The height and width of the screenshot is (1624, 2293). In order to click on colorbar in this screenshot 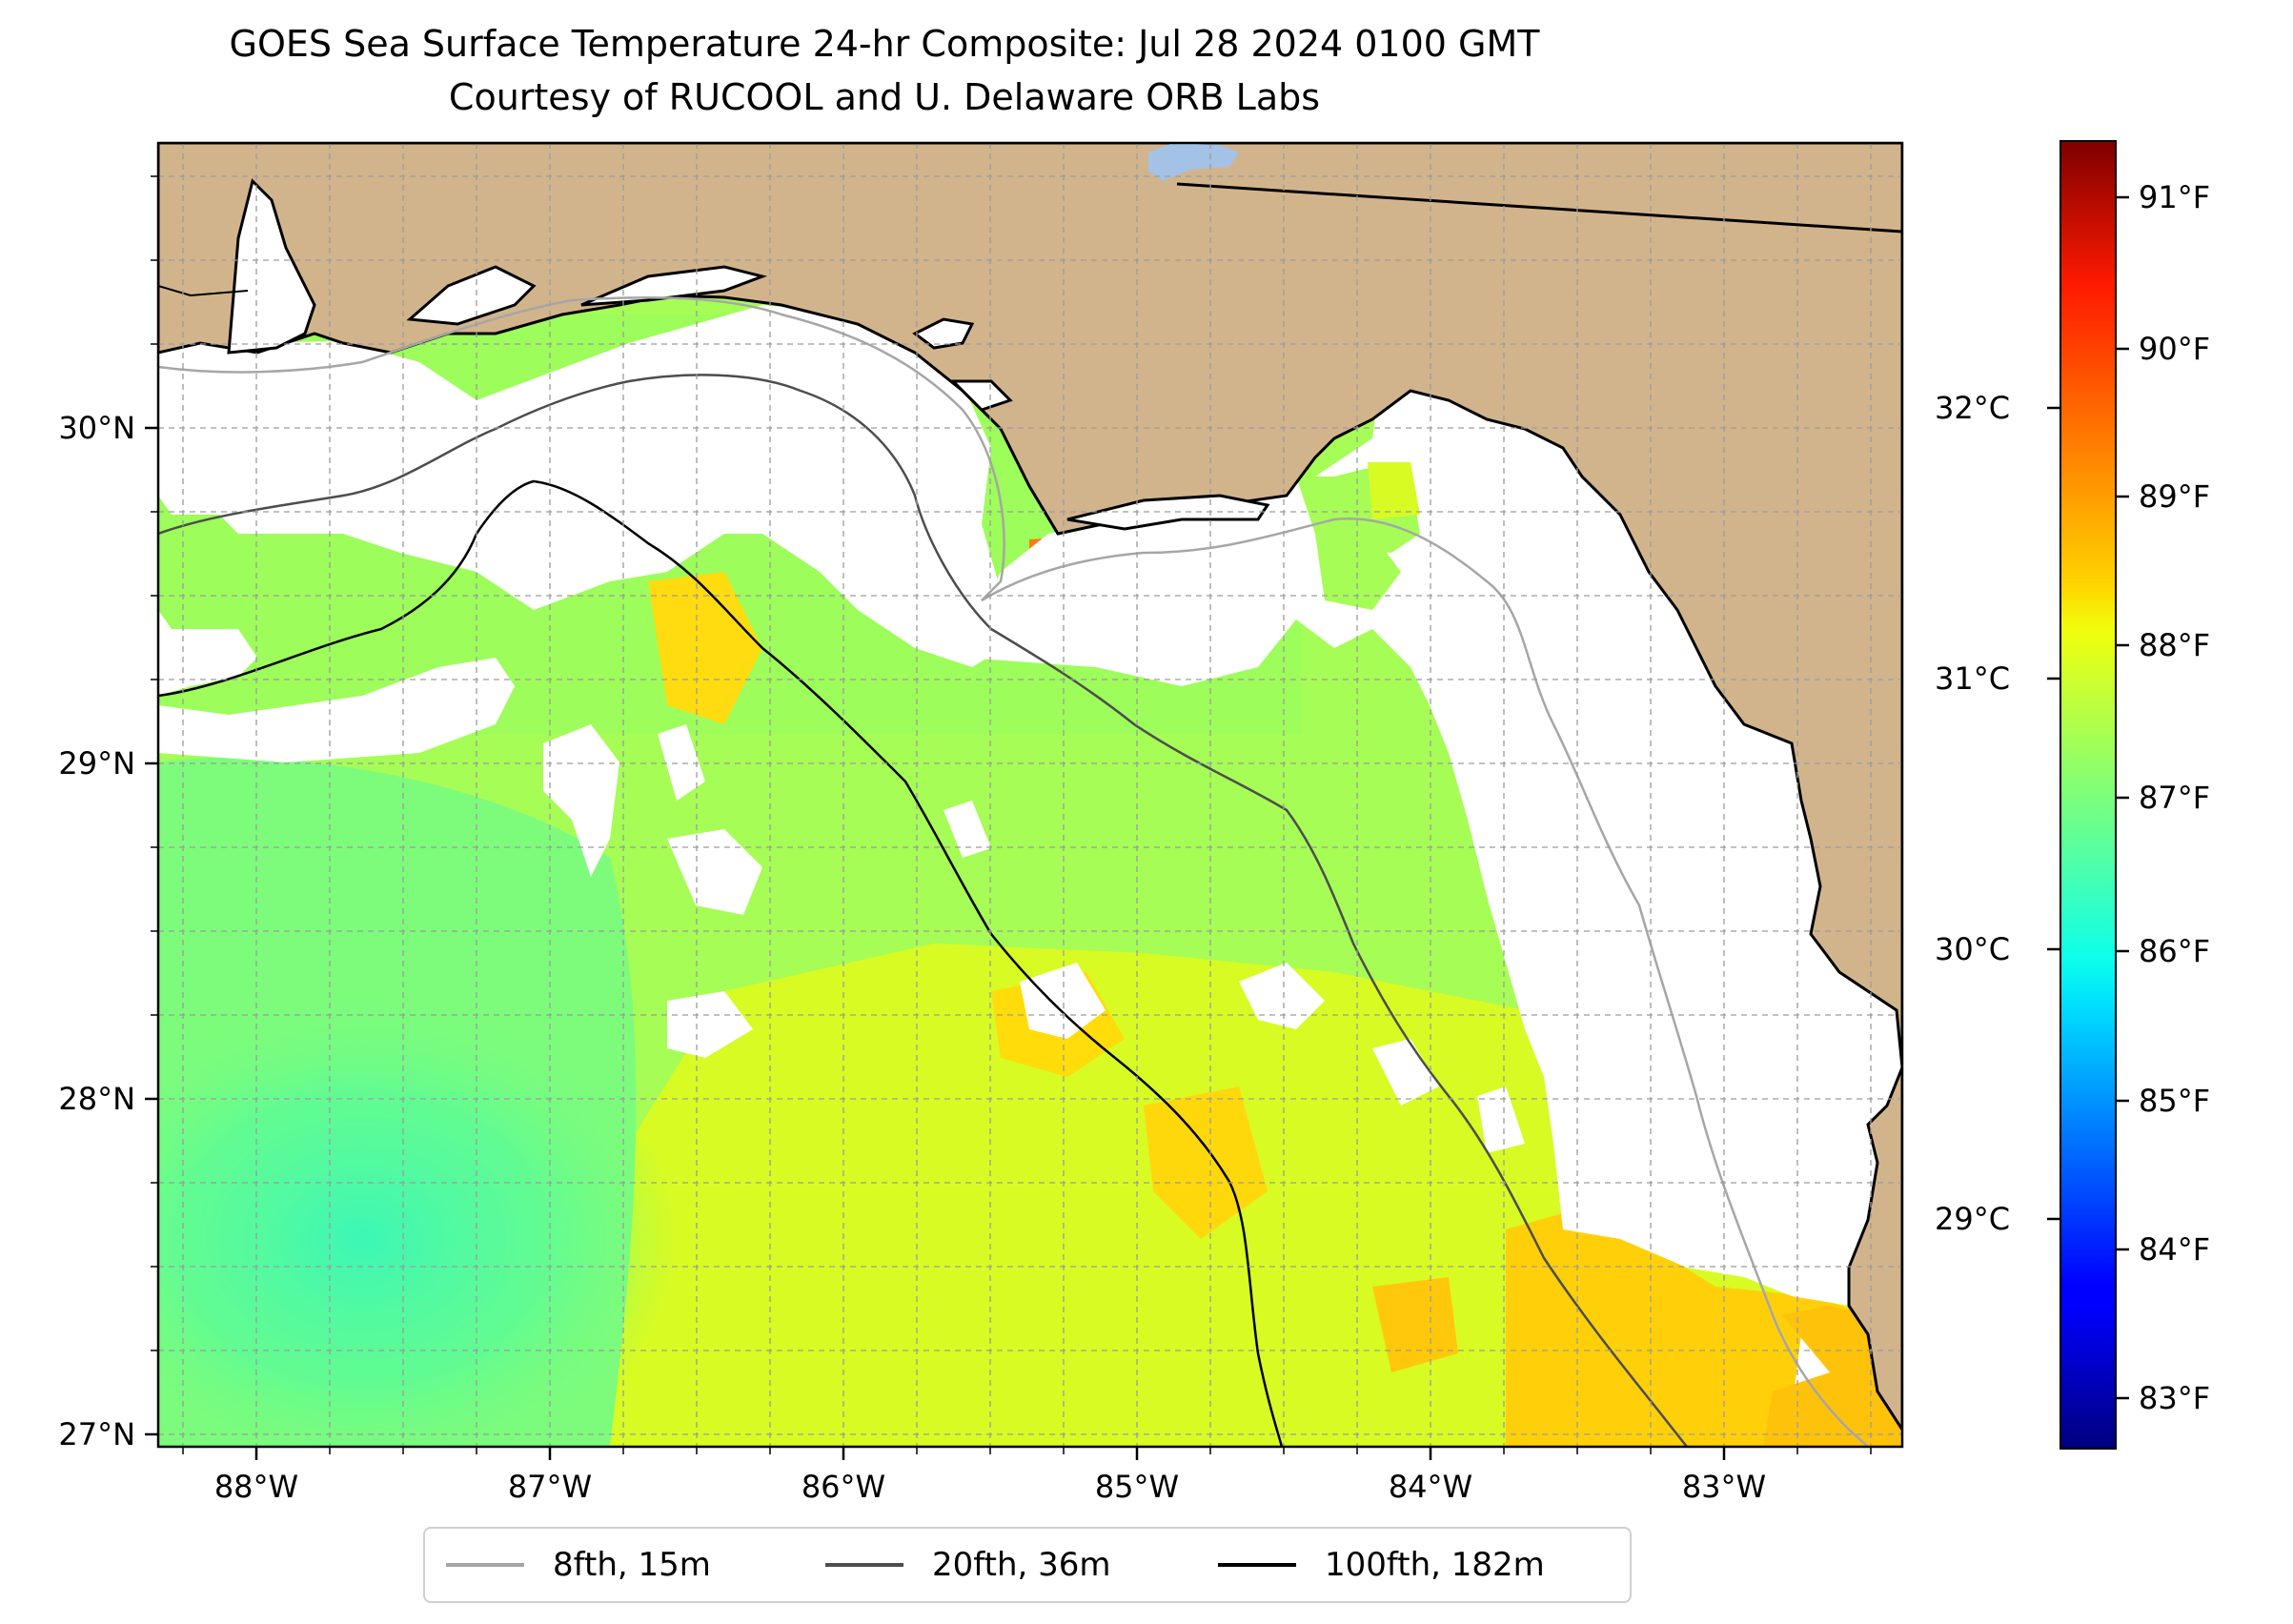, I will do `click(2089, 795)`.